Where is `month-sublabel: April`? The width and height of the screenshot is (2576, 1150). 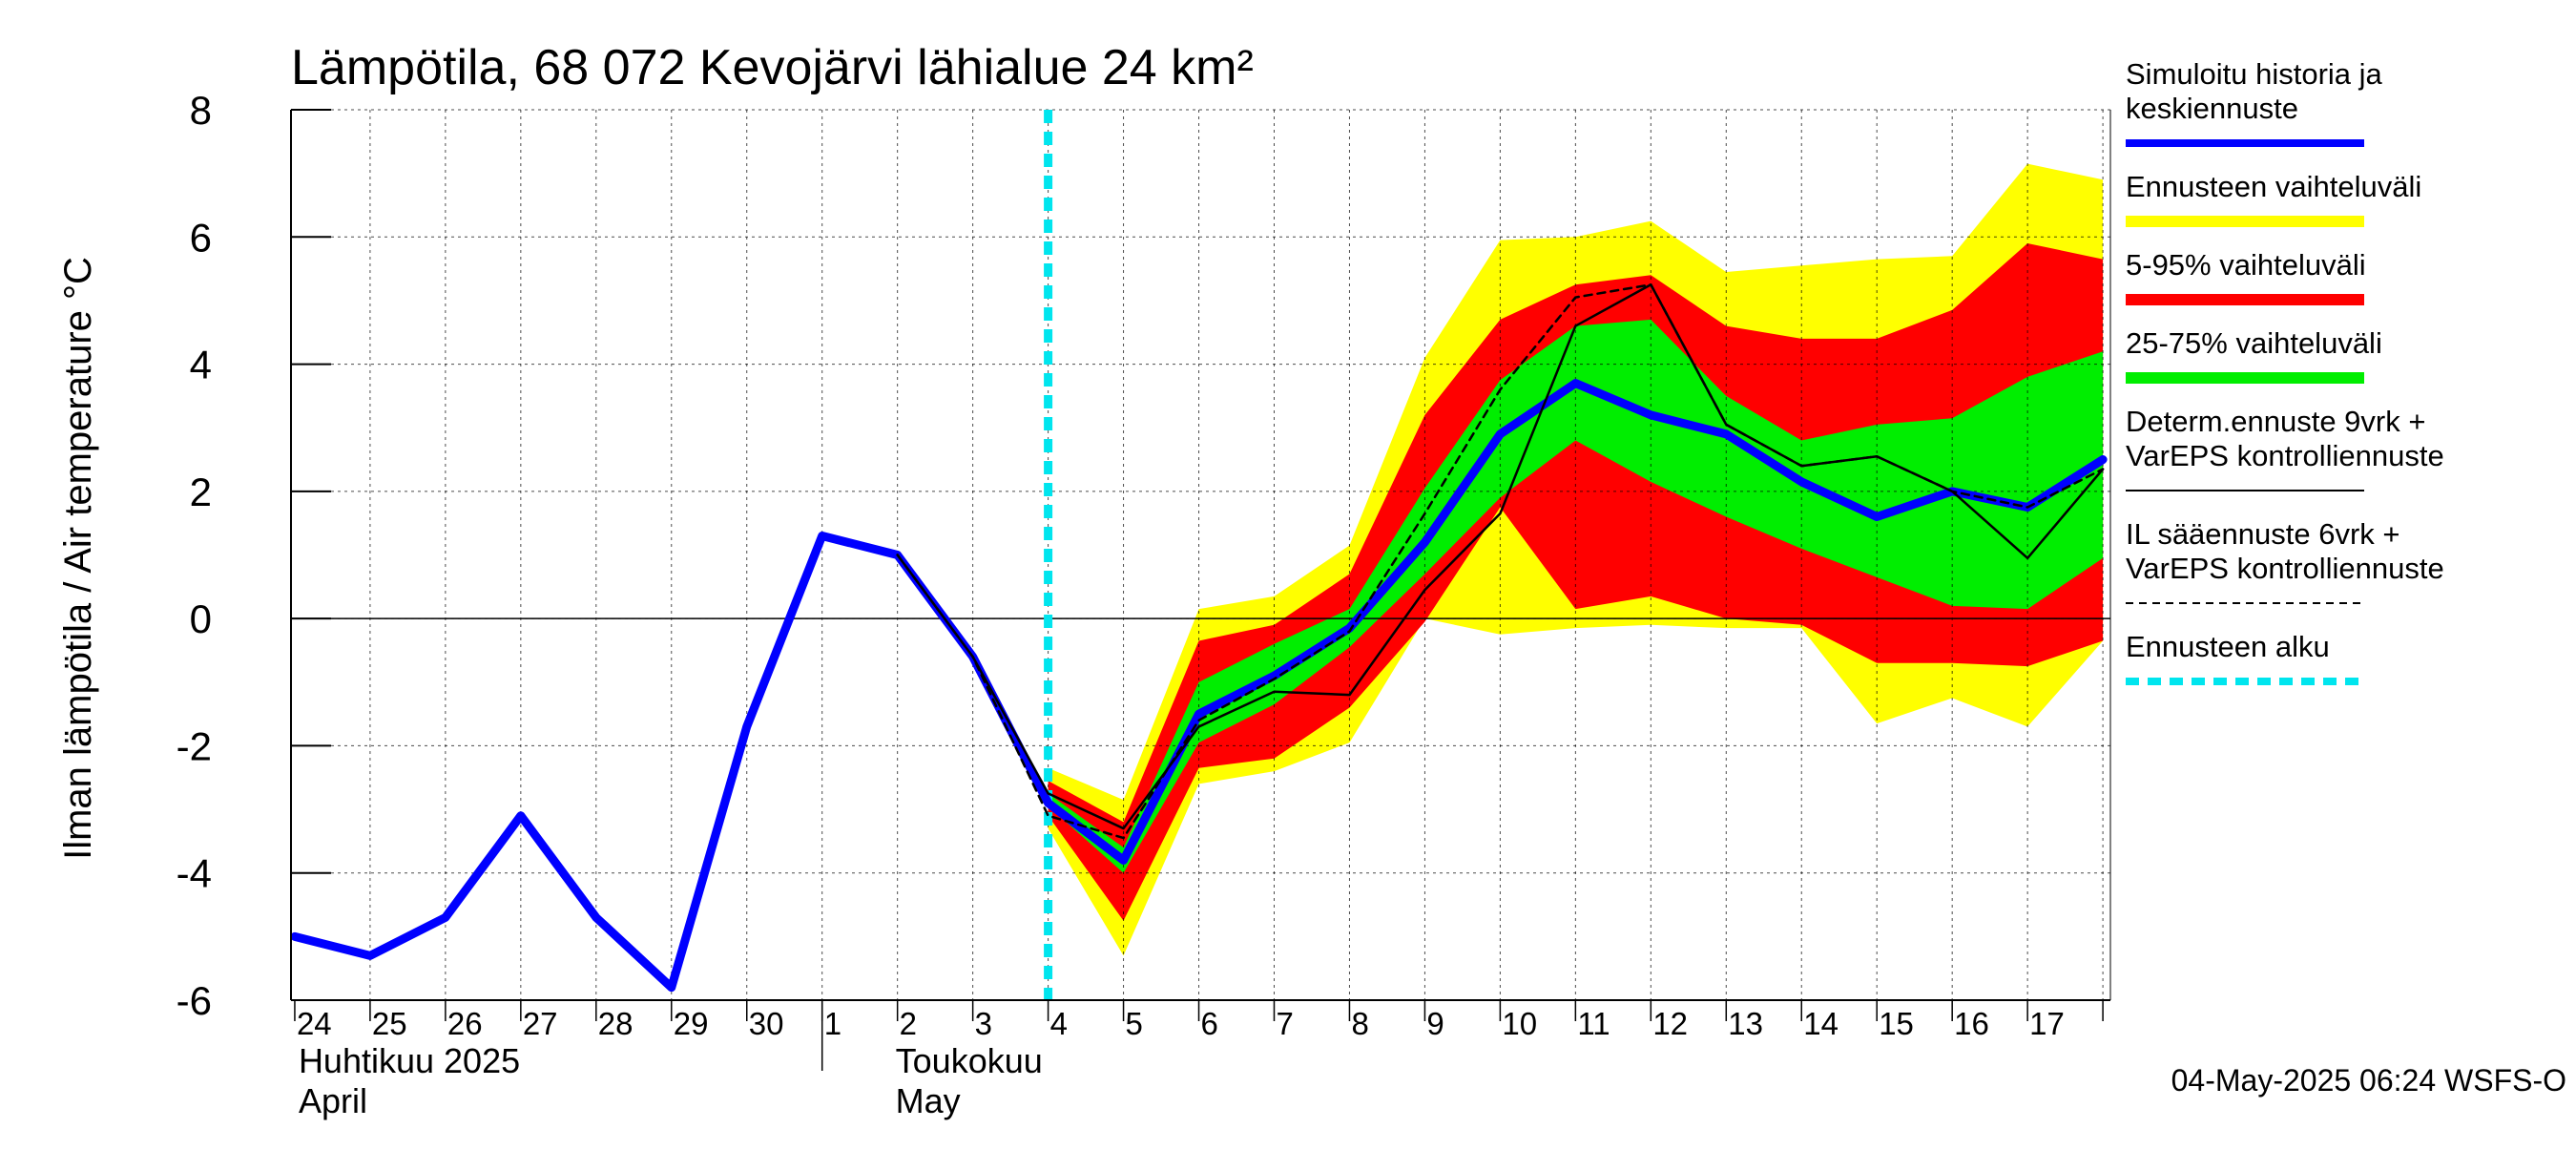 month-sublabel: April is located at coordinates (333, 1100).